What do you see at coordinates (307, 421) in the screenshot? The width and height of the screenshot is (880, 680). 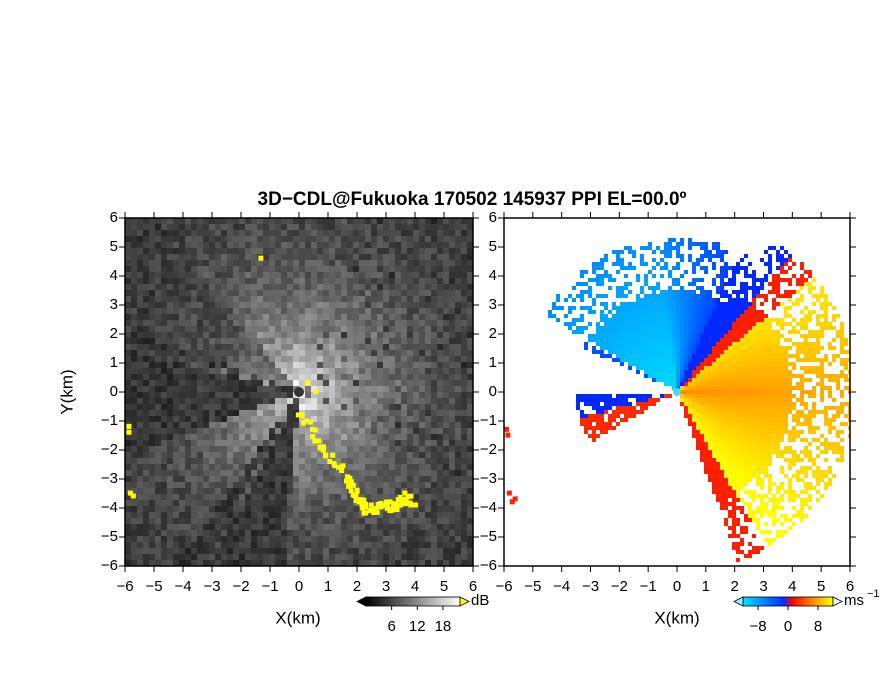 I see `clutter` at bounding box center [307, 421].